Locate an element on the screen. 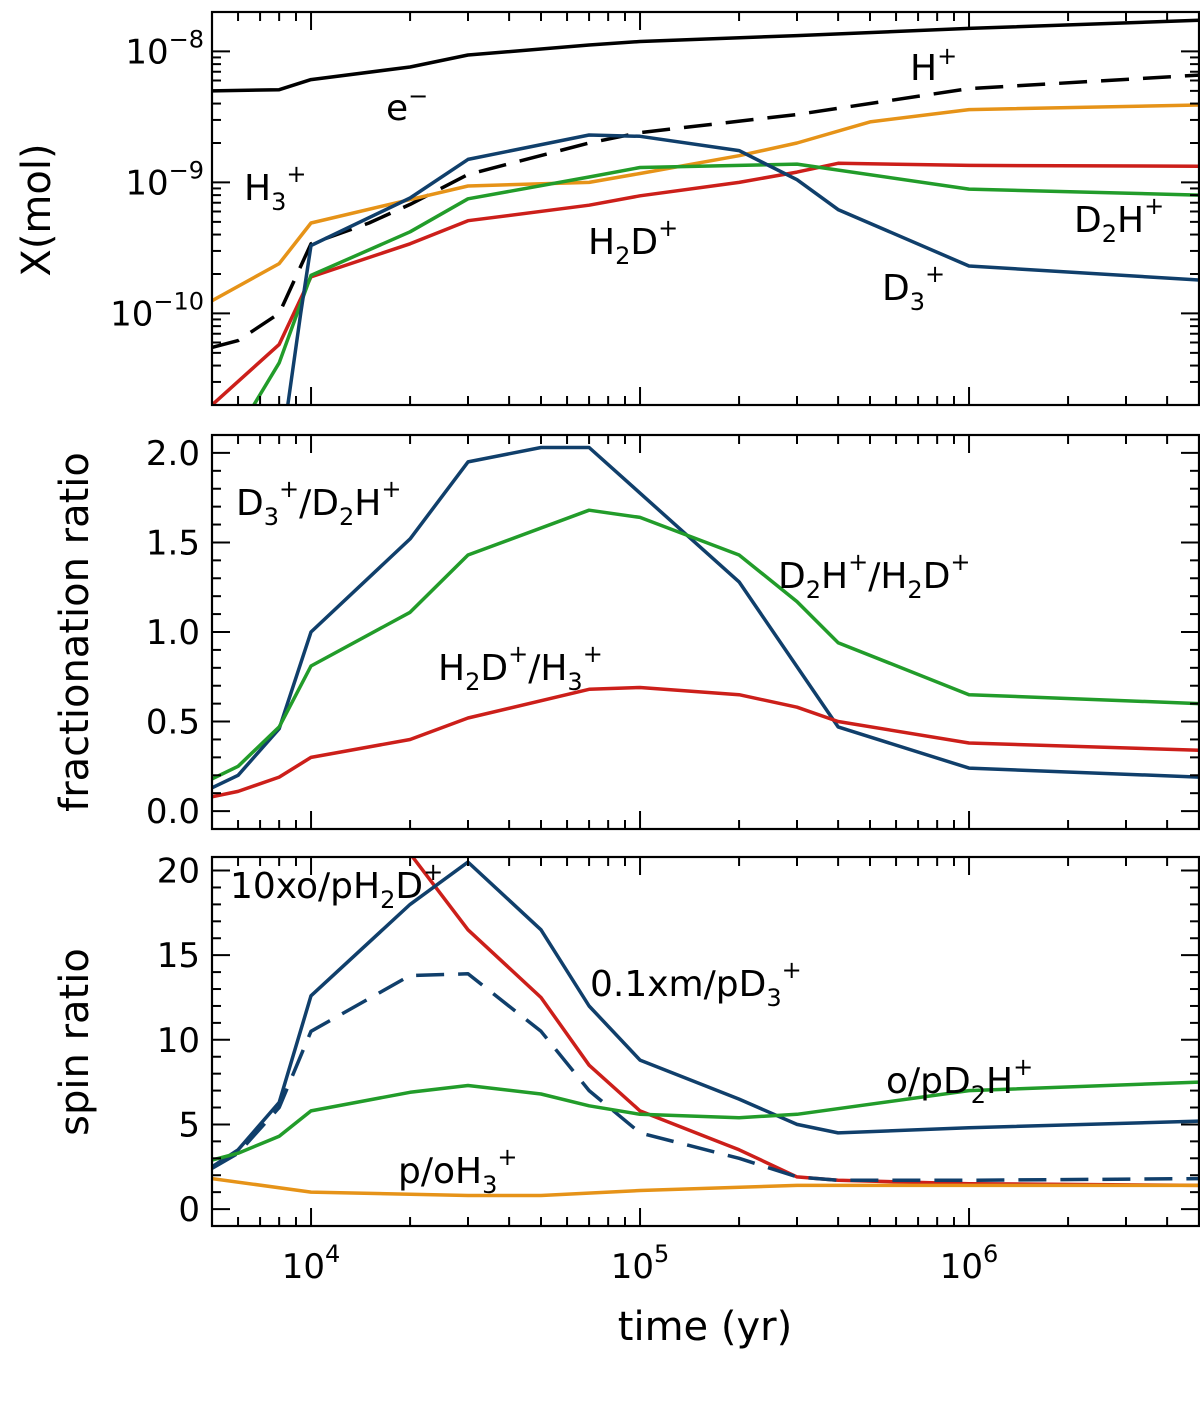 This screenshot has height=1407, width=1200. annot-d2h-over-h2d: D2H+/H2D+ is located at coordinates (874, 576).